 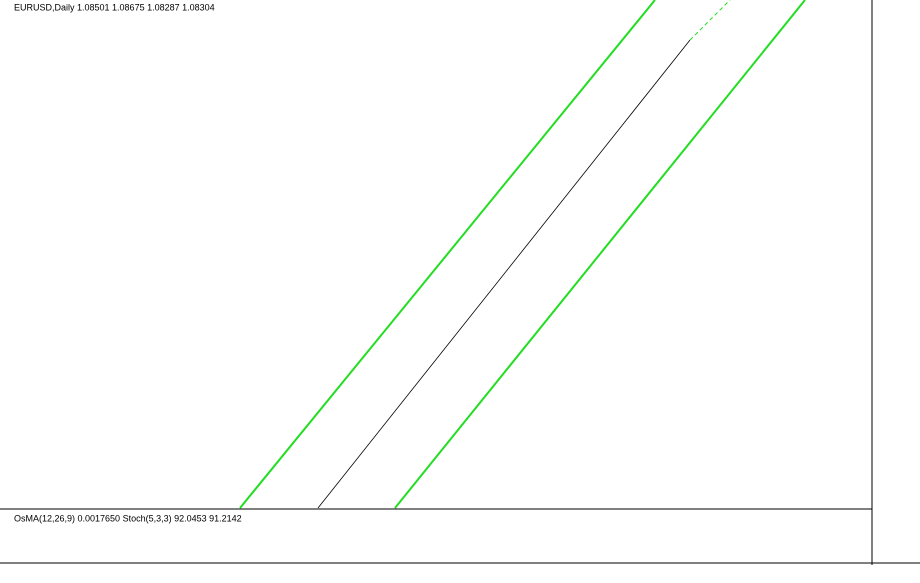 I want to click on channel-extension, so click(x=710, y=20).